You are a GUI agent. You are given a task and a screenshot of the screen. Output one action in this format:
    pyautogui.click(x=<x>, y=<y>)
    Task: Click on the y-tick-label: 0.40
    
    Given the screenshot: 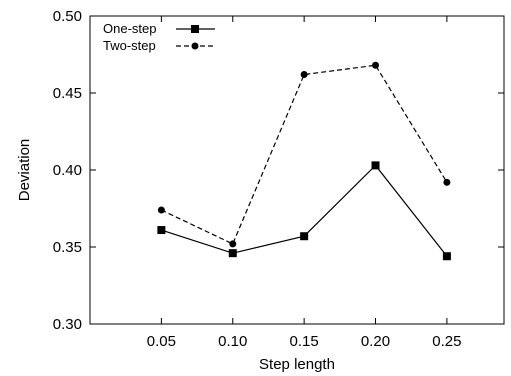 What is the action you would take?
    pyautogui.click(x=67, y=170)
    